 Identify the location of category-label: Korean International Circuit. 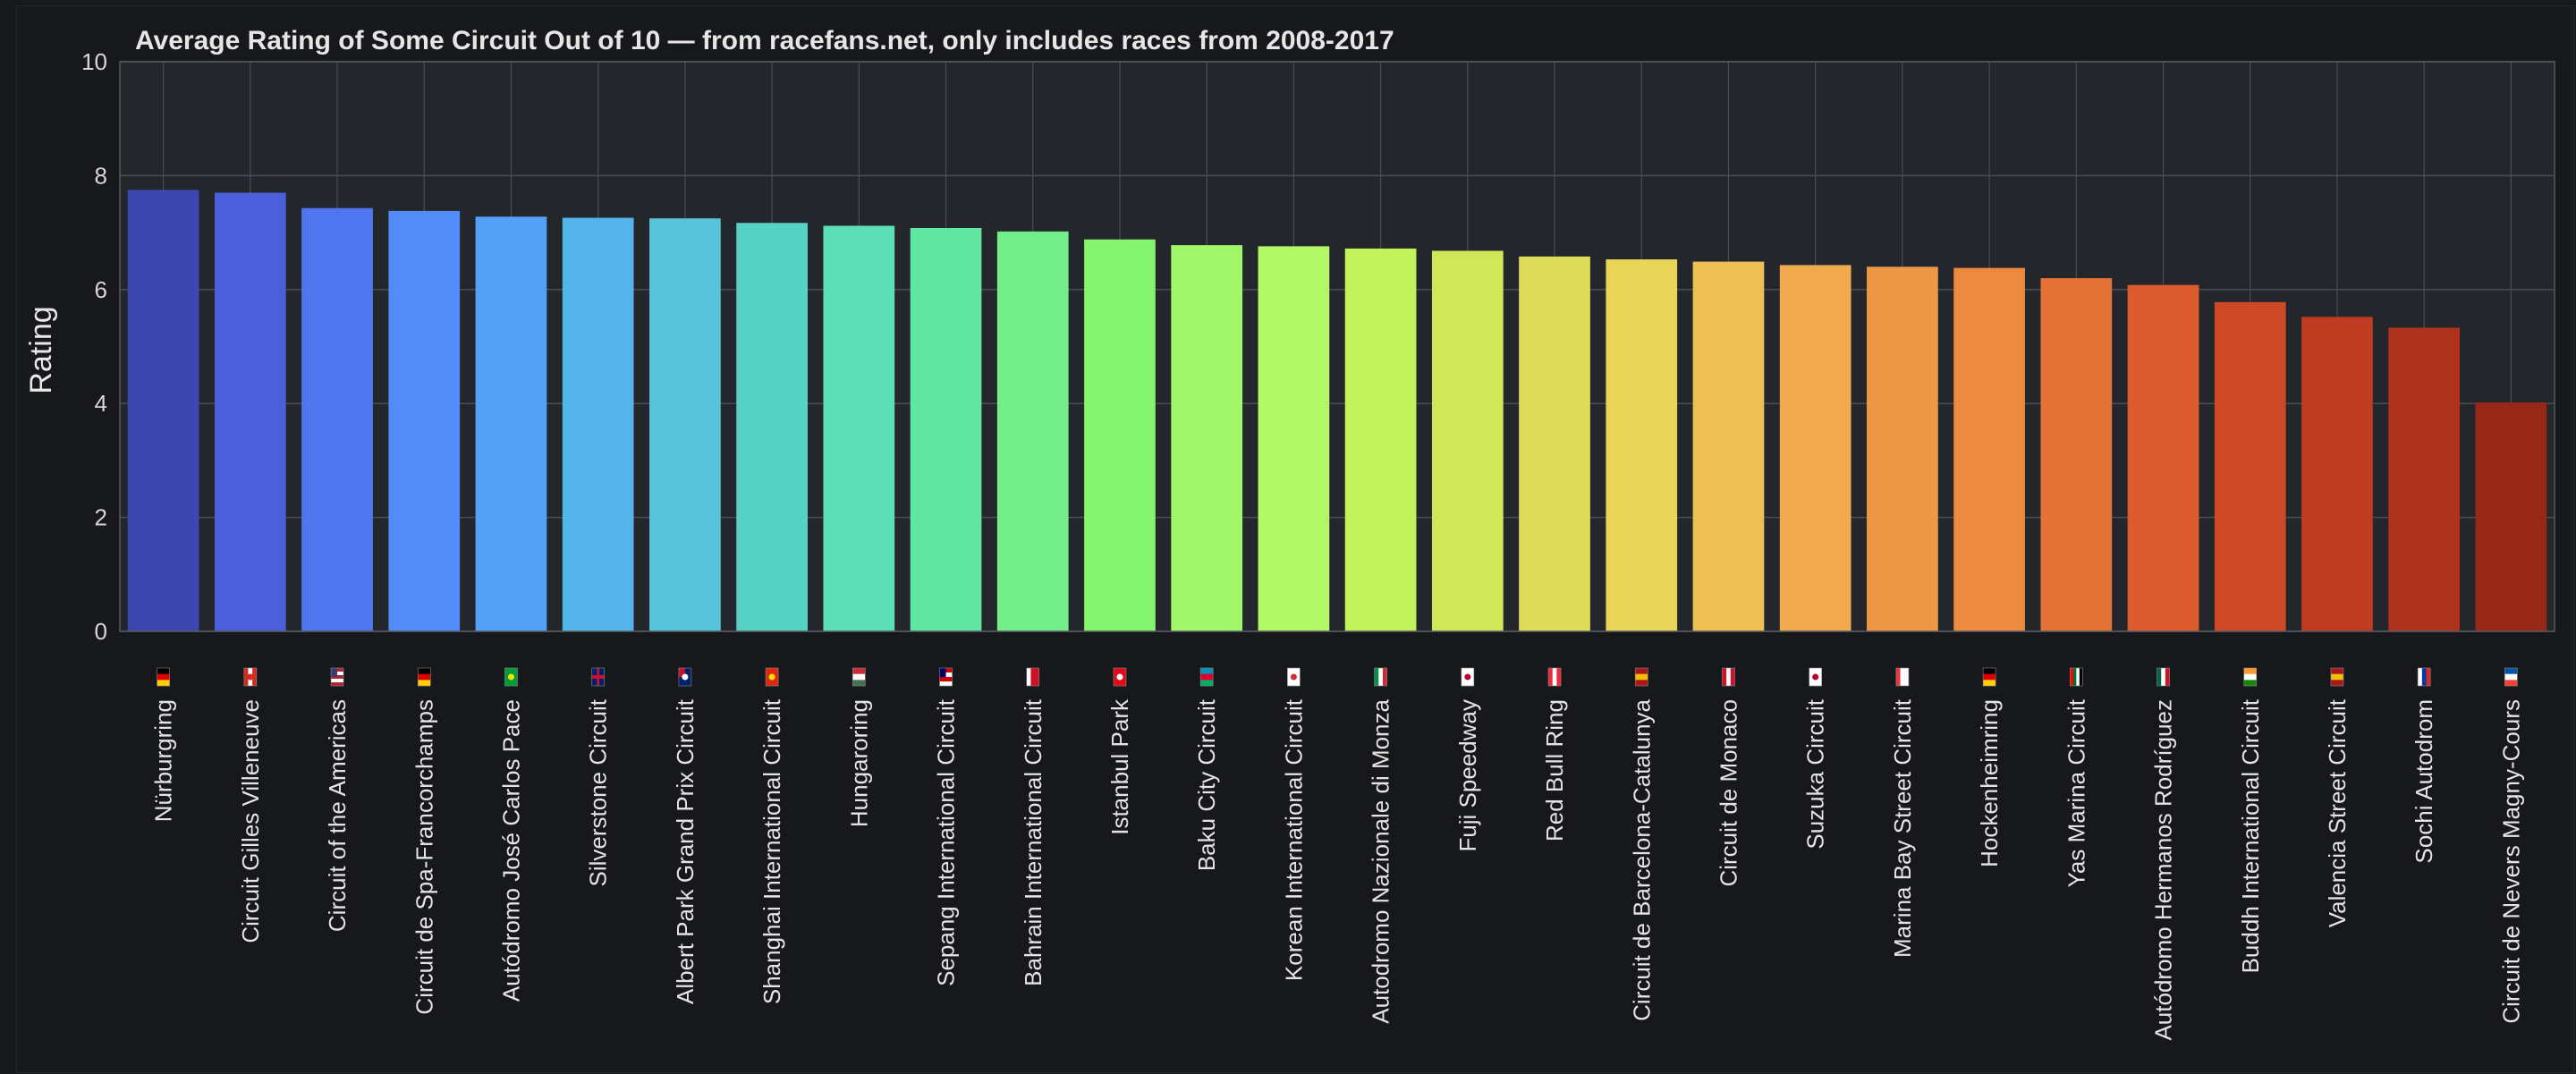
(1293, 839).